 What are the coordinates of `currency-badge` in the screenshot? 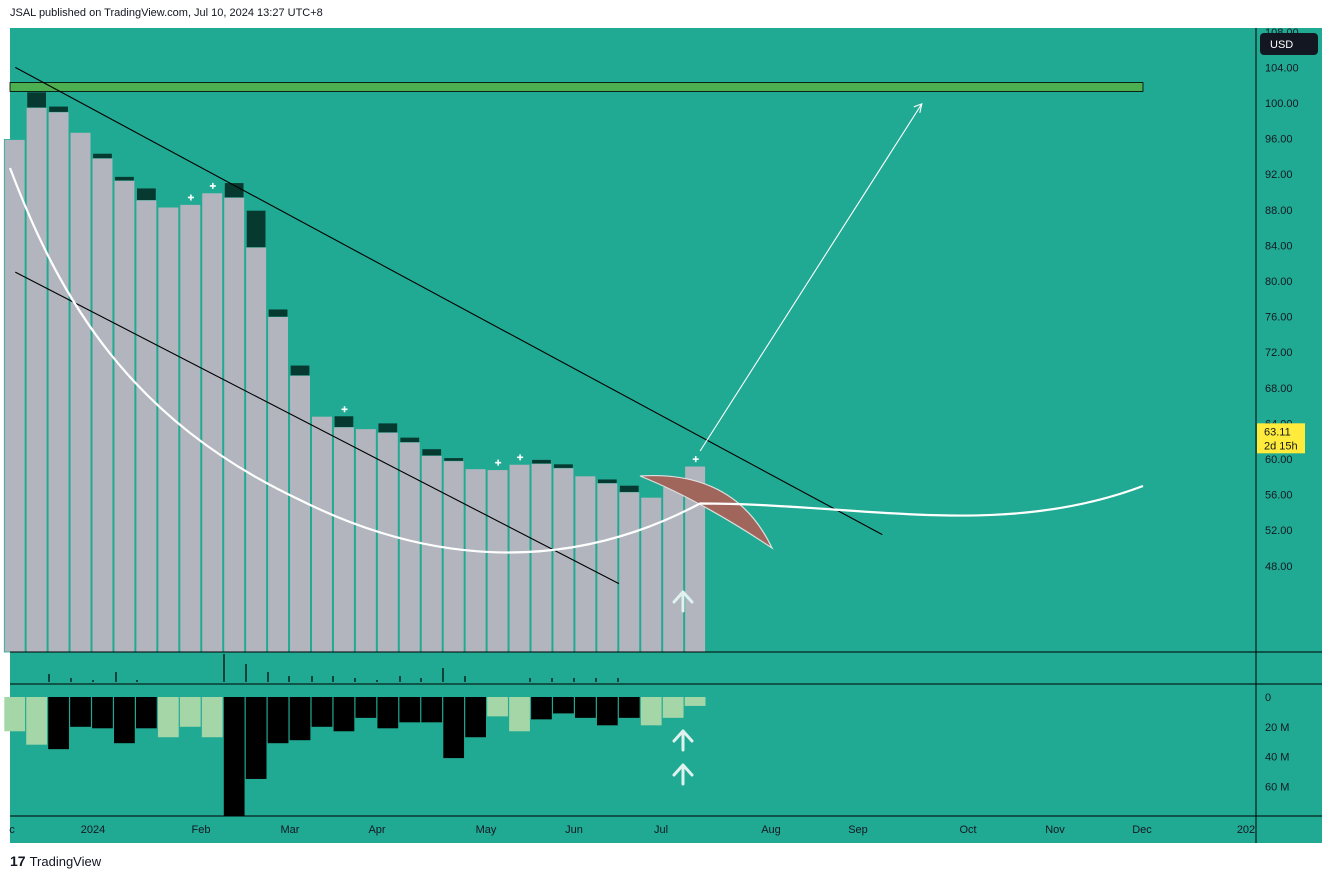 It's located at (1289, 44).